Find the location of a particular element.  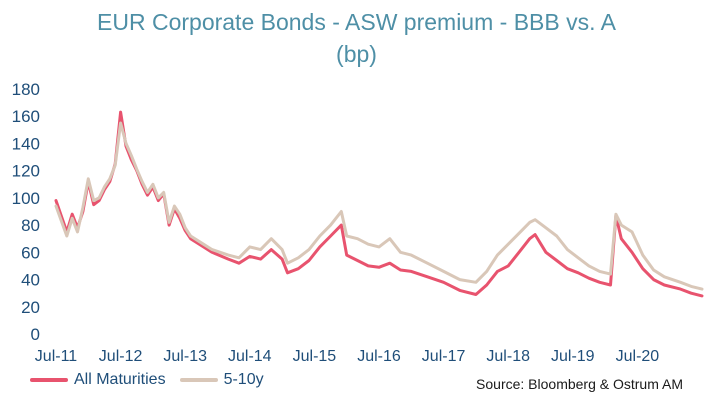

x-tick-label: Jul-19 is located at coordinates (573, 356).